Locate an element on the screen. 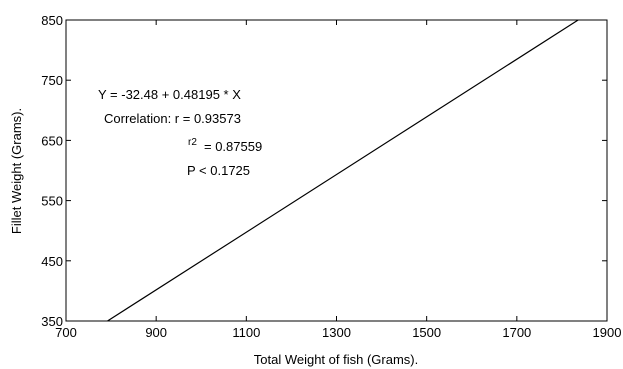  y-tick-label: 450 is located at coordinates (52, 261).